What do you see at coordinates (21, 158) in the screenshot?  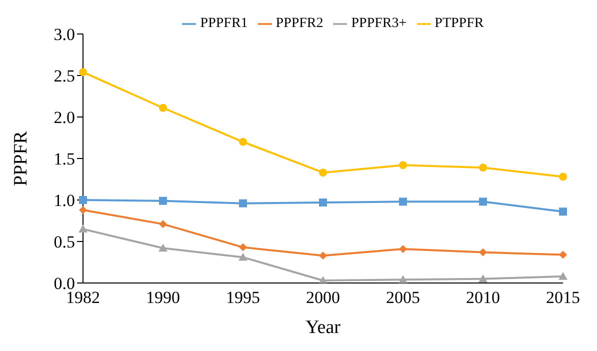 I see `y-axis-title: PPPFR` at bounding box center [21, 158].